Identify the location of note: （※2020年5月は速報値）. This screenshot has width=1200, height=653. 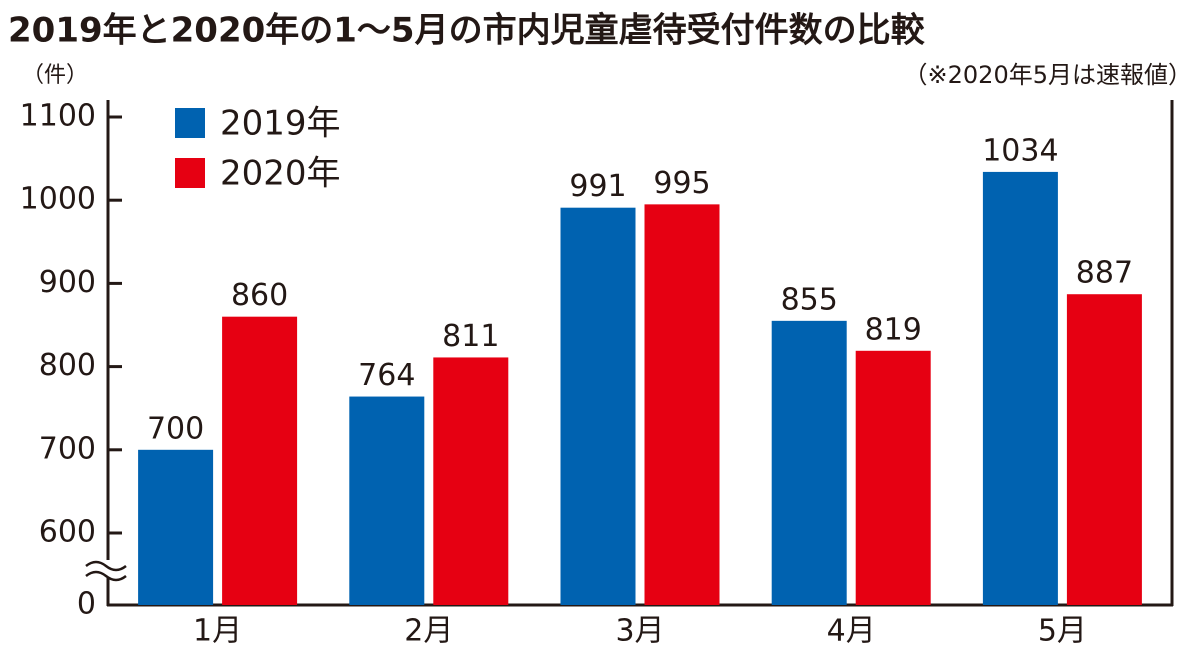
(1048, 75).